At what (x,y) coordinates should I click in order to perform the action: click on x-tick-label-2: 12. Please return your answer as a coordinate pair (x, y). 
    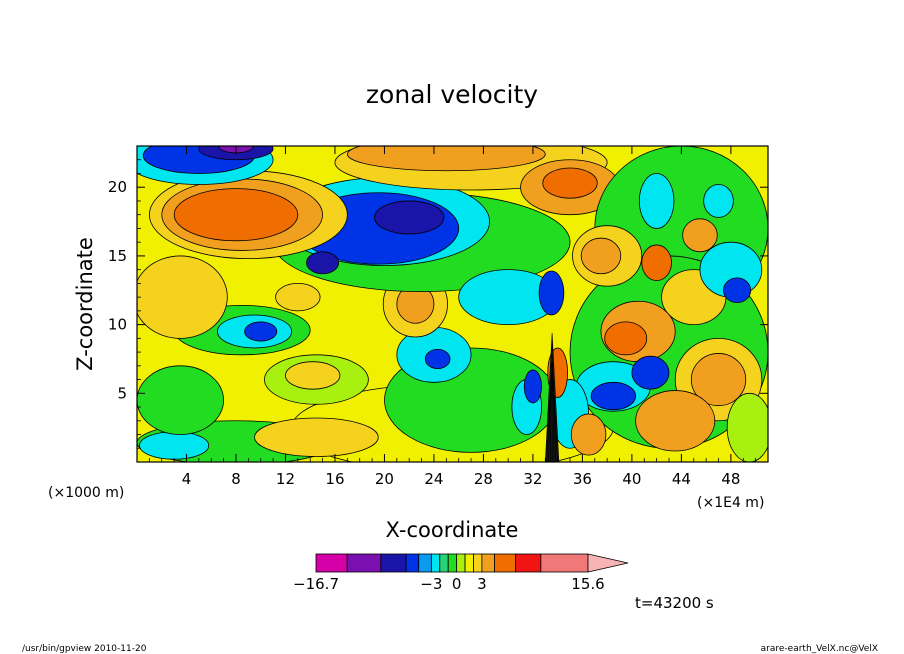
    Looking at the image, I should click on (285, 479).